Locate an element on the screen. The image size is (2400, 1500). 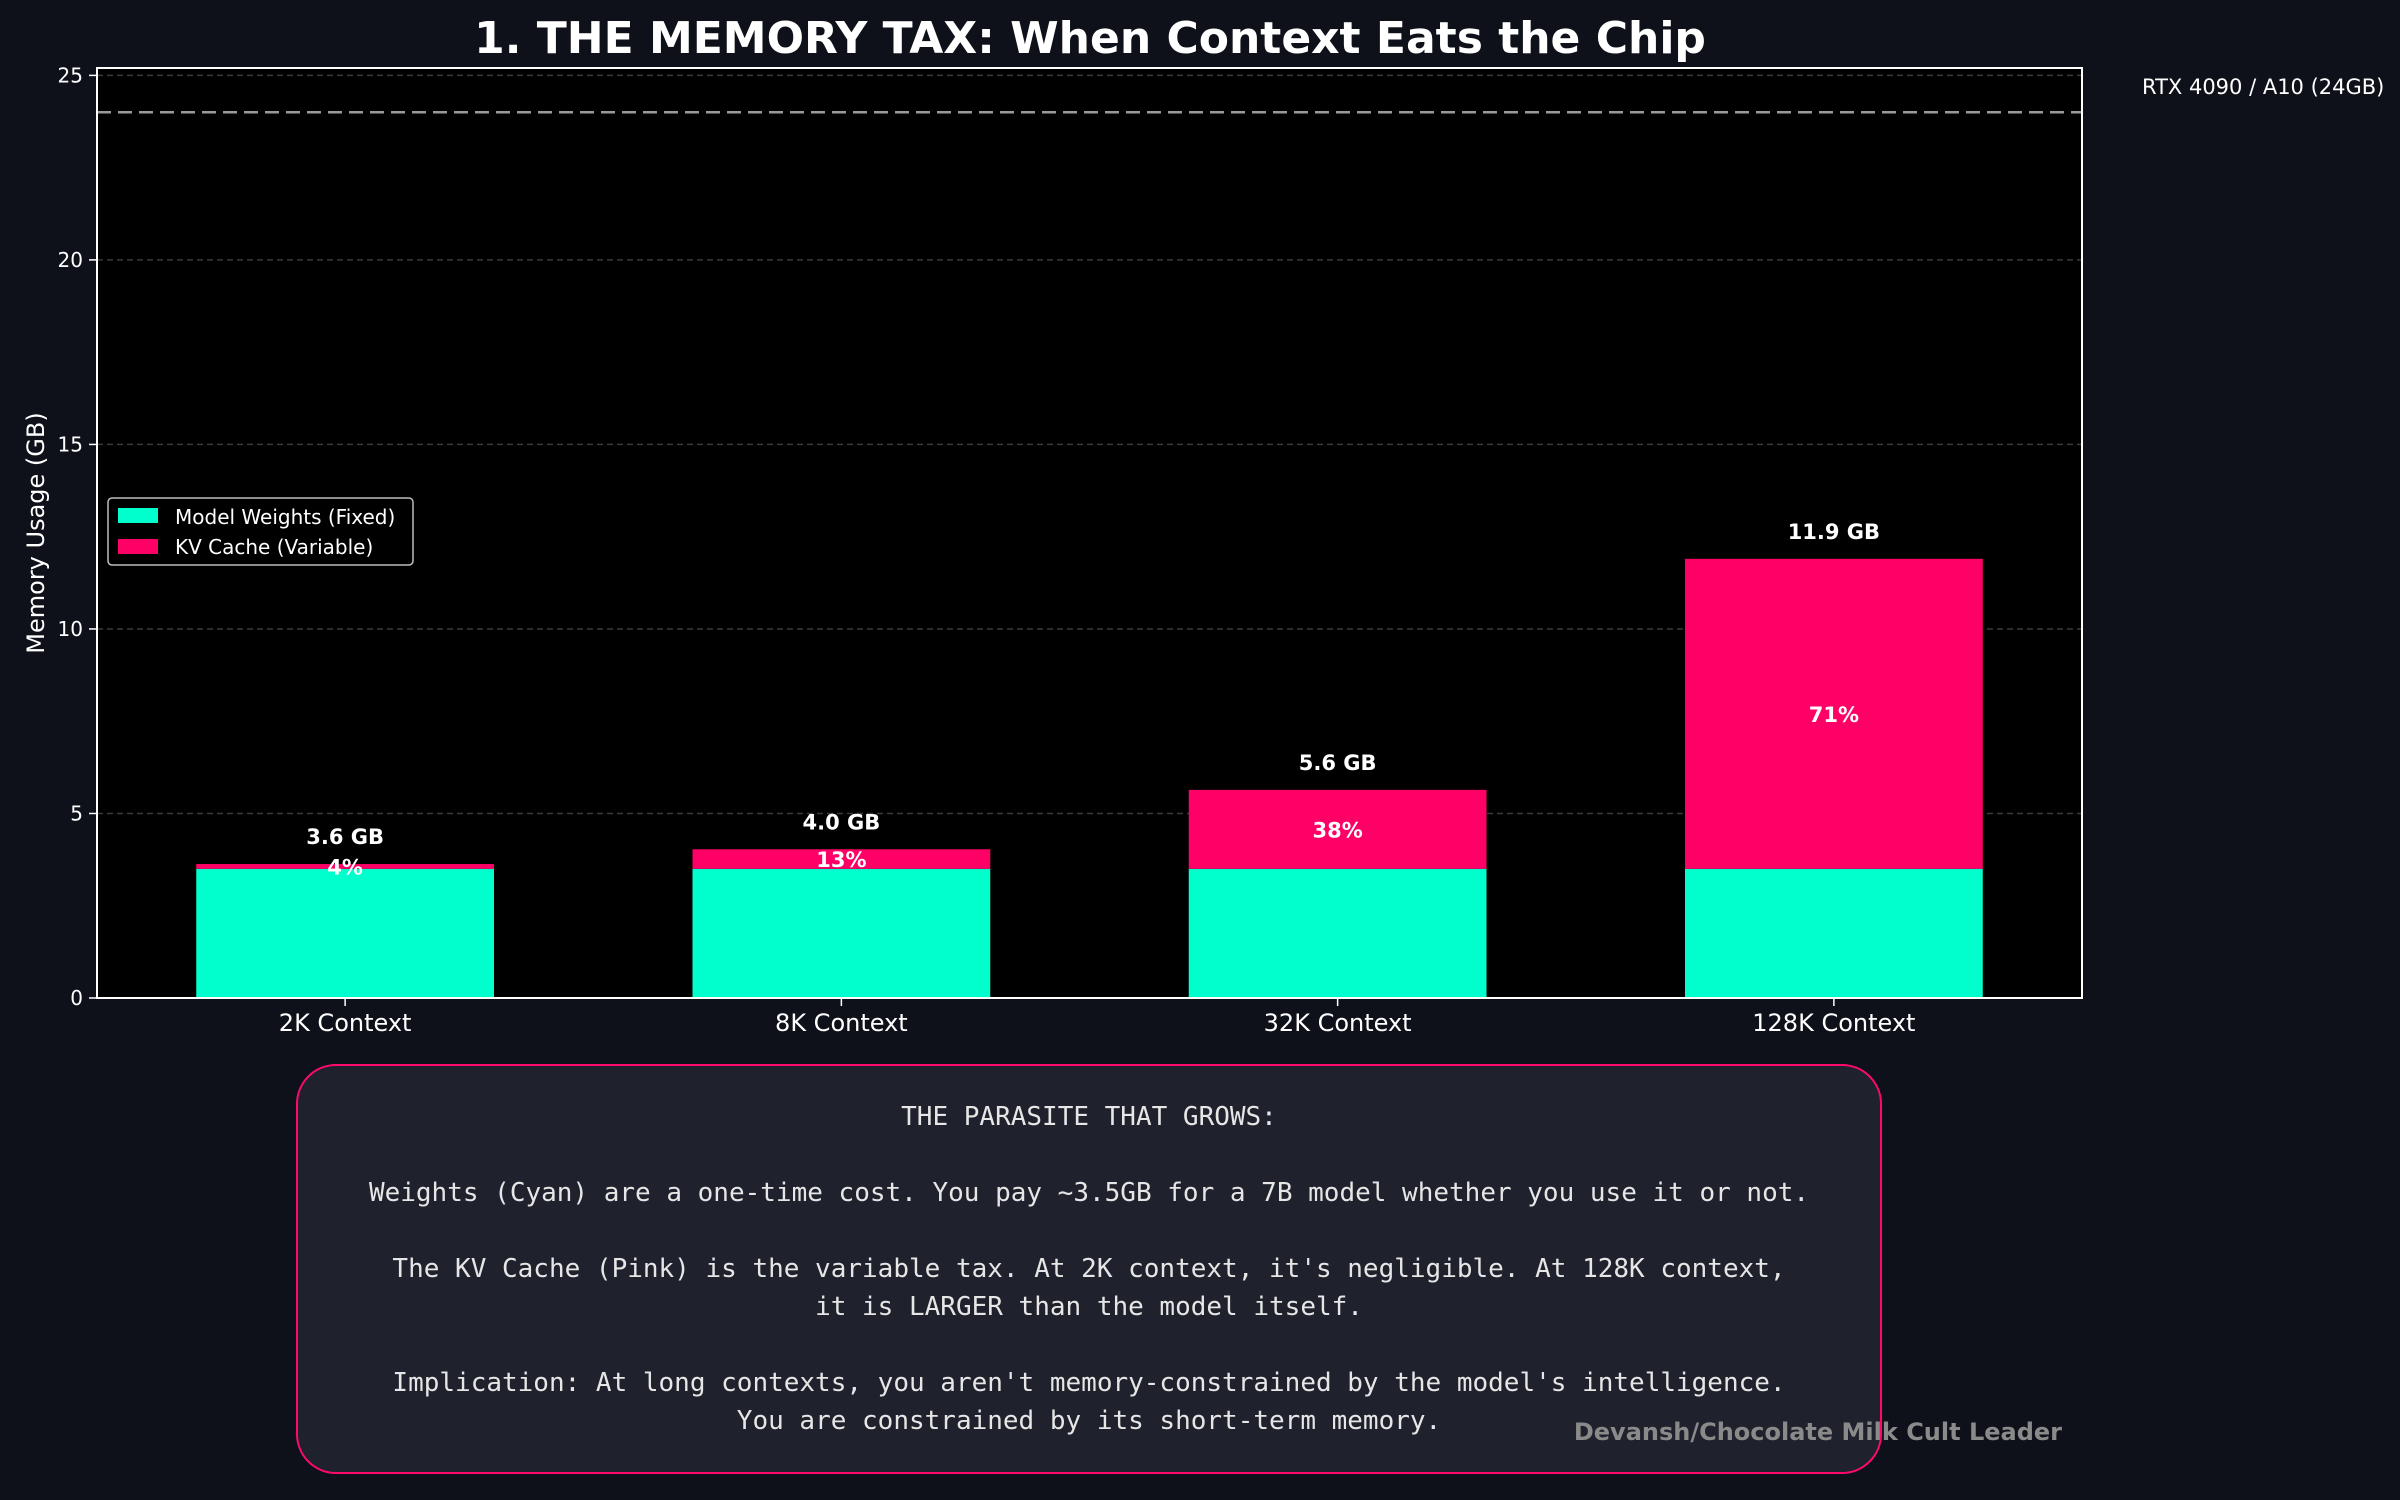
bar-percent-label: 4% is located at coordinates (345, 867).